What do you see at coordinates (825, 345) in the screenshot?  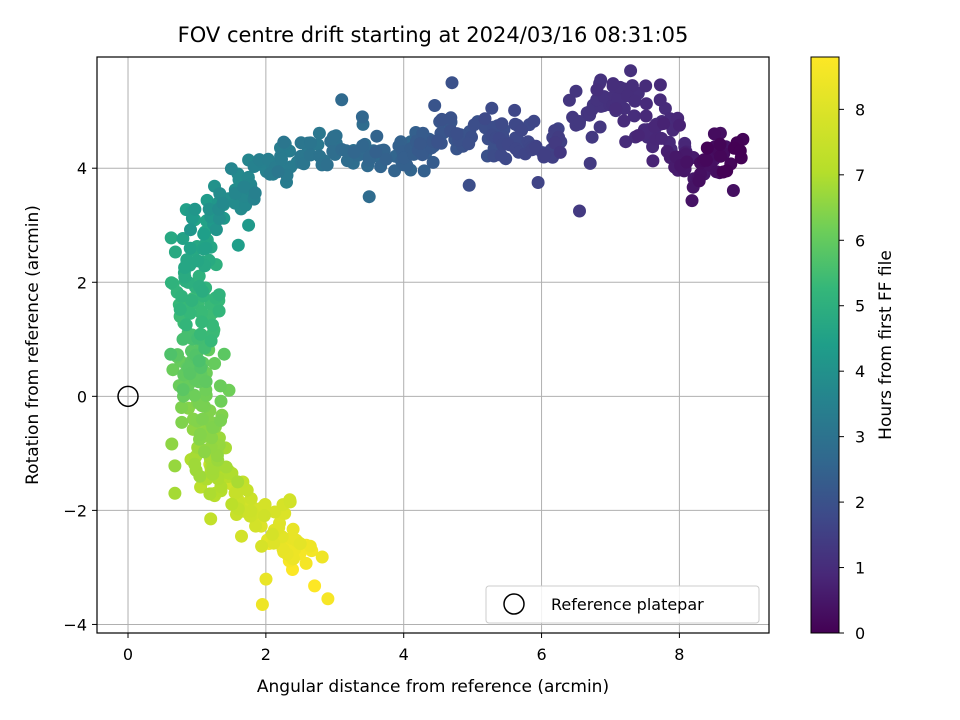 I see `colorbar` at bounding box center [825, 345].